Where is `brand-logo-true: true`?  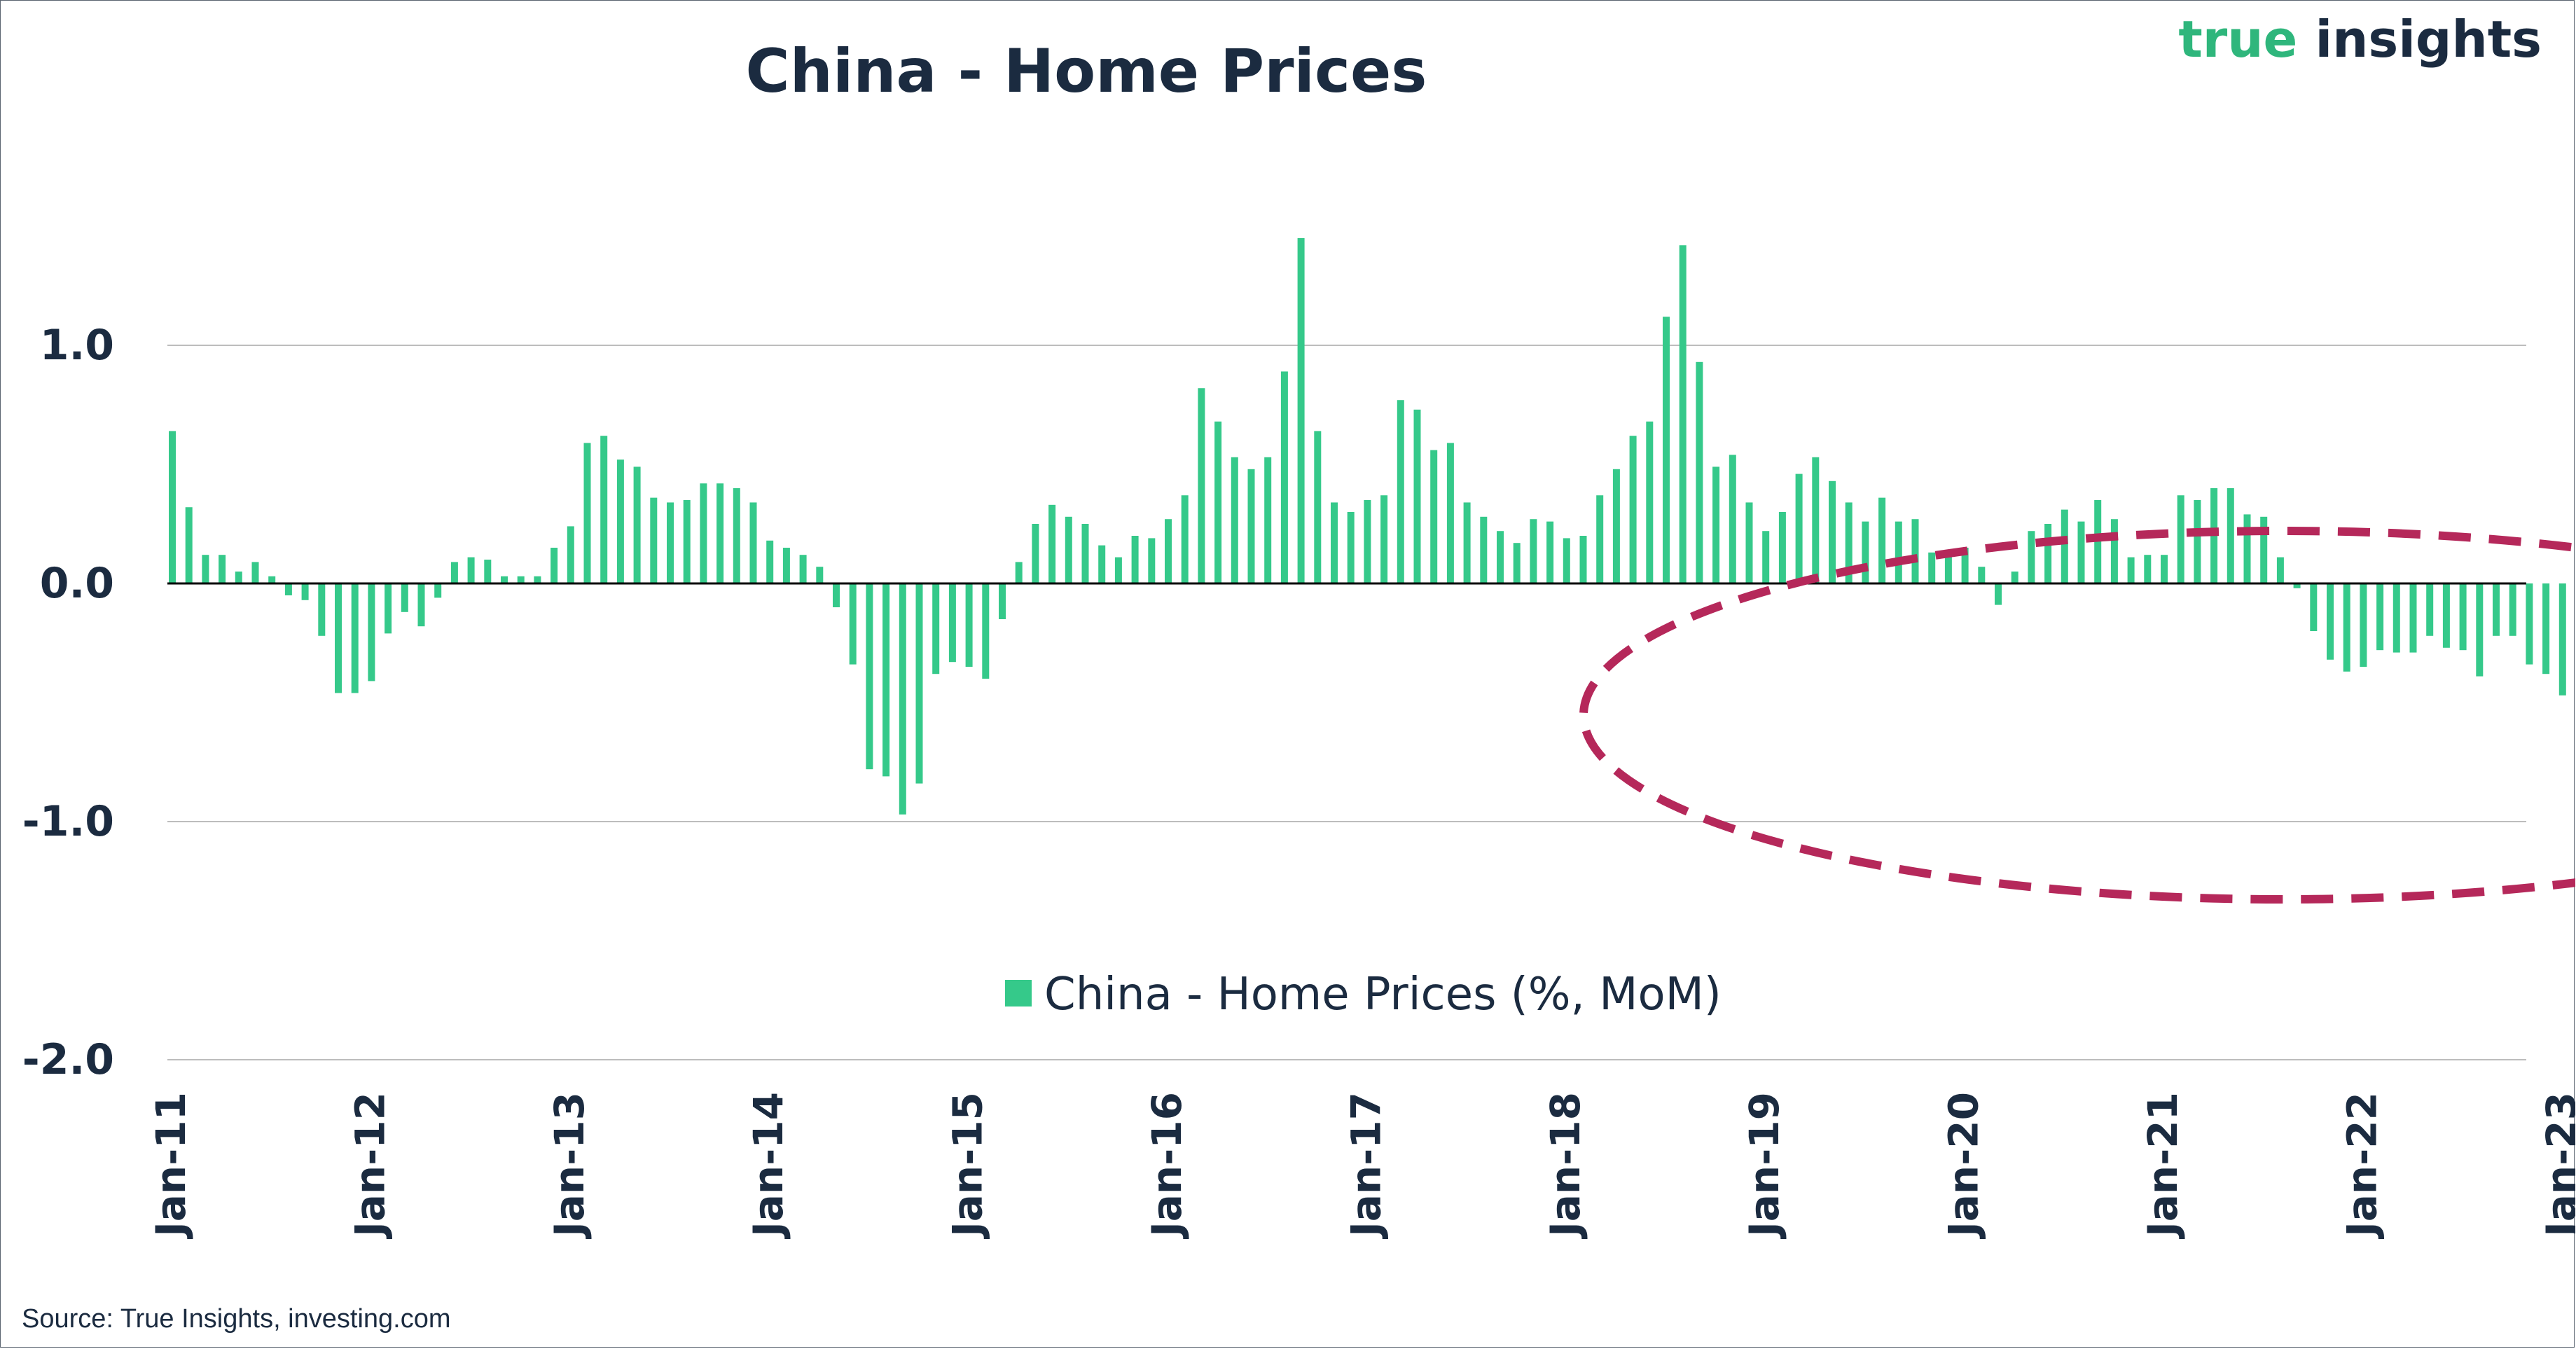
brand-logo-true: true is located at coordinates (2246, 39).